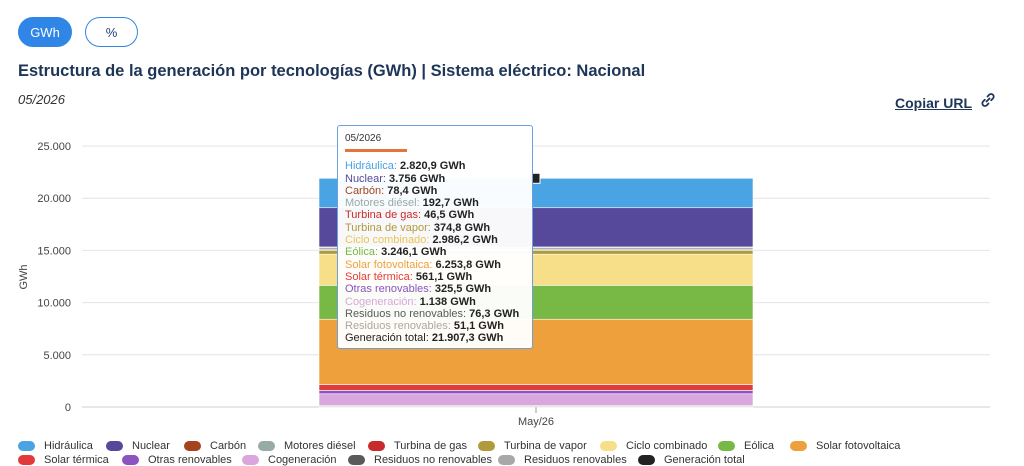  Describe the element at coordinates (759, 446) in the screenshot. I see `legend-label: Eólica` at that location.